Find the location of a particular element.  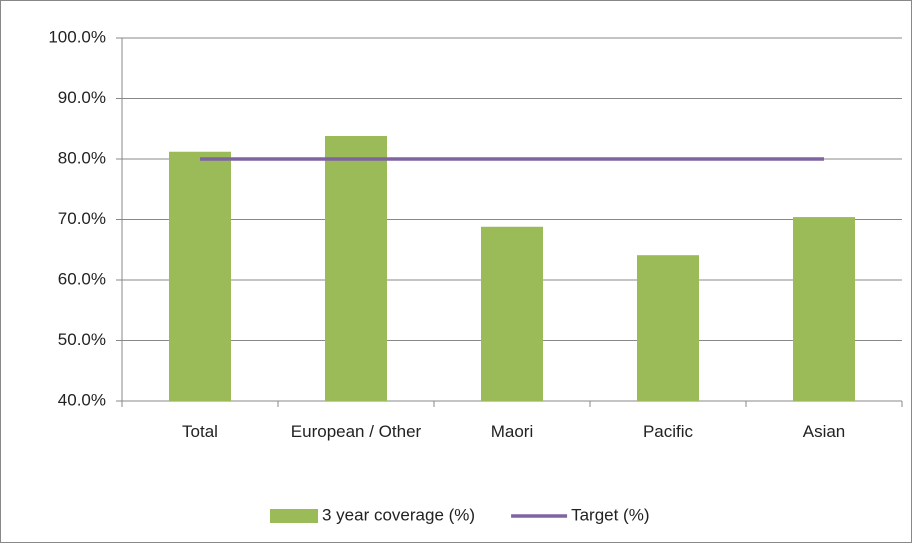

legend-label: Target (%) is located at coordinates (610, 514).